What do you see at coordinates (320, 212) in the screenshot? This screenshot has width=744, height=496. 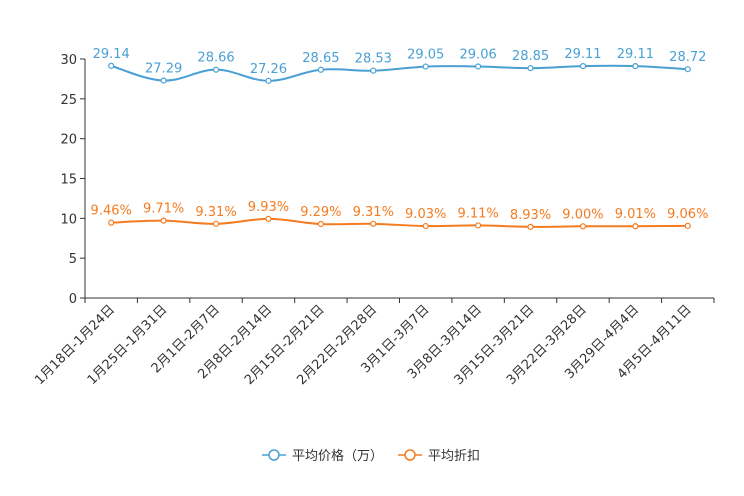 I see `data-label: 9.29%` at bounding box center [320, 212].